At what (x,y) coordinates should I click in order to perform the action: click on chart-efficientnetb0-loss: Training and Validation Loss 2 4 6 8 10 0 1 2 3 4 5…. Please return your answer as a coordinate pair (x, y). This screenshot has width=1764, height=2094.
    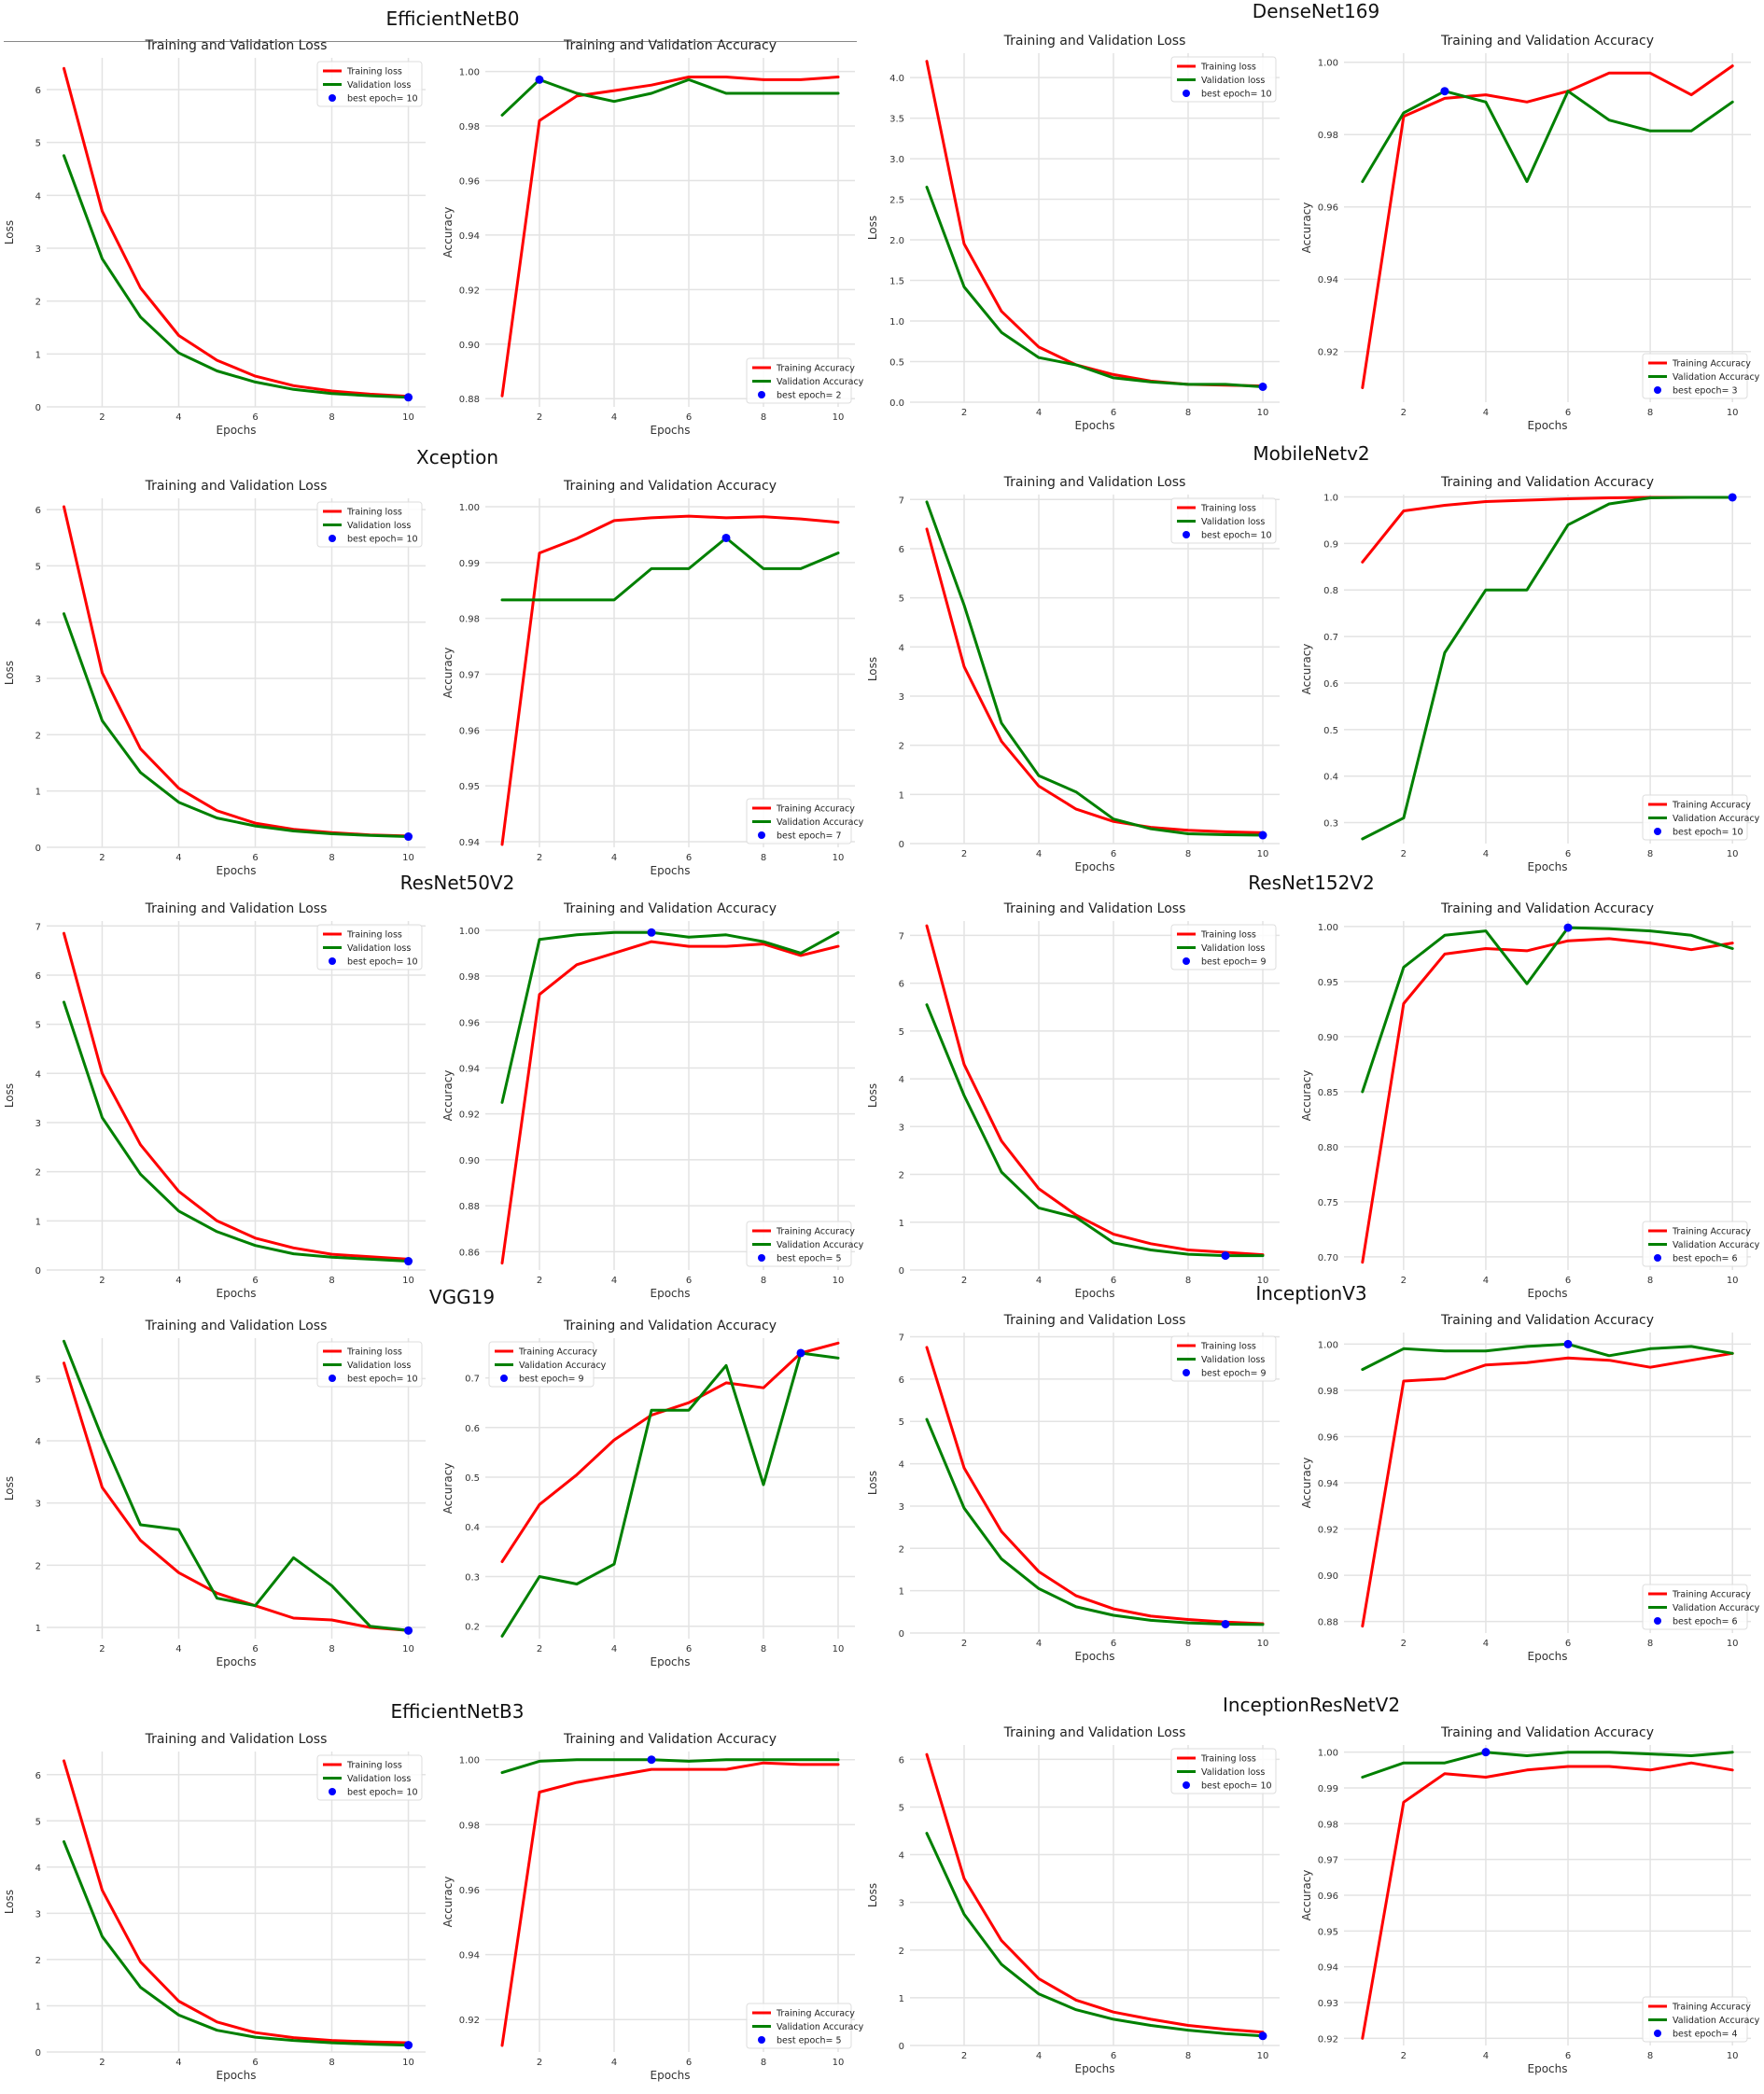
    Looking at the image, I should click on (214, 237).